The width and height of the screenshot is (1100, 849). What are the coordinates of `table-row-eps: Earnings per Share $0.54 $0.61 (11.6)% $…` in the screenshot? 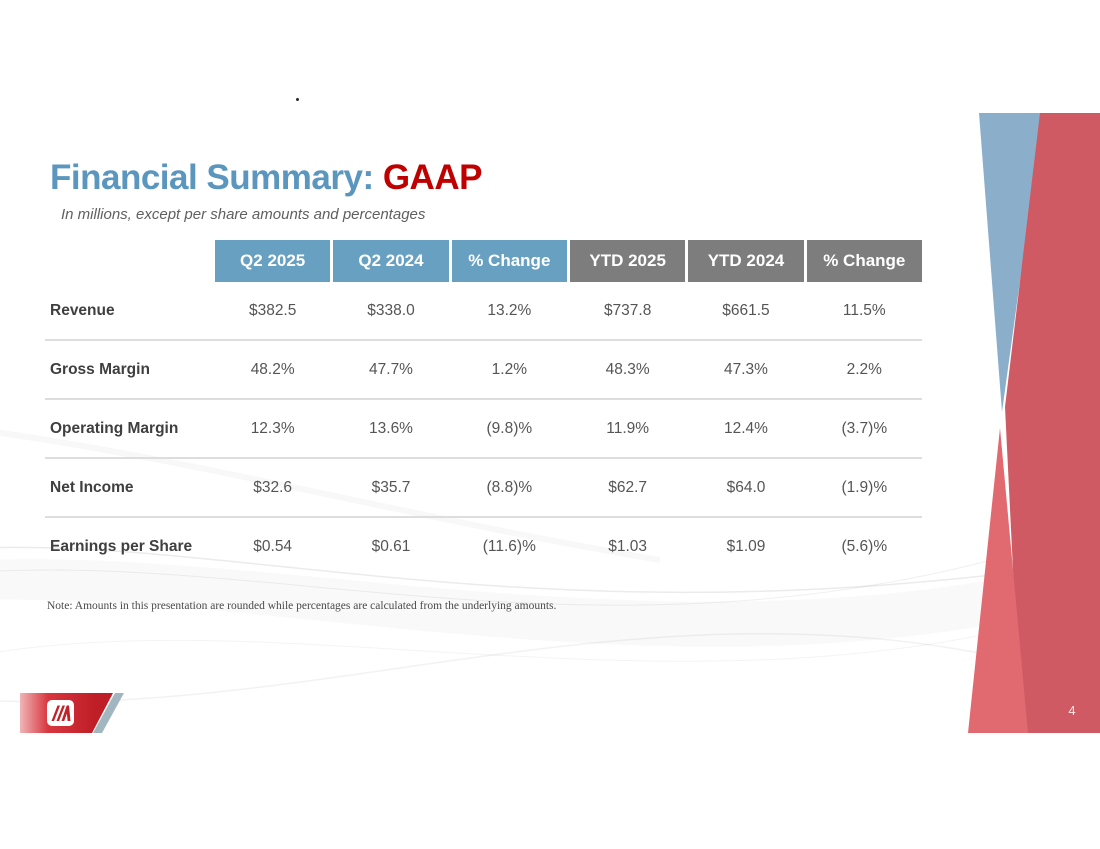 It's located at (483, 545).